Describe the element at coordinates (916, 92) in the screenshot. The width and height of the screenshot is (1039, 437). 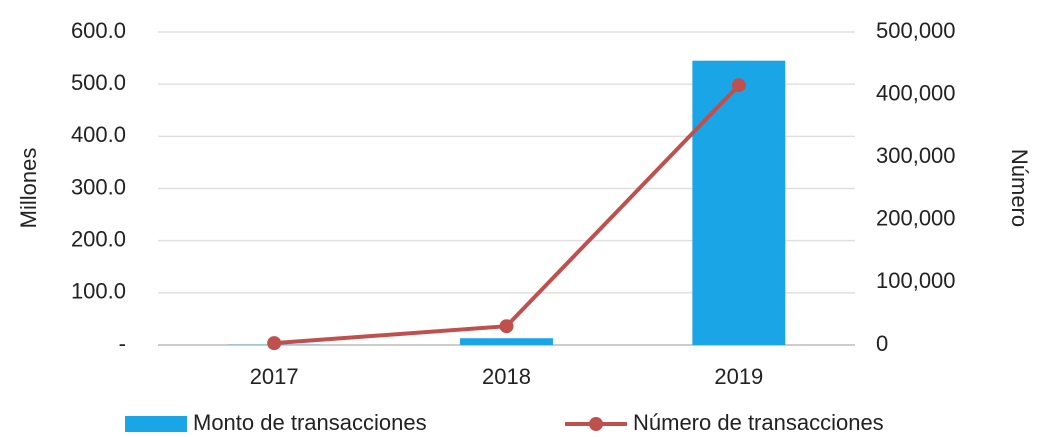
I see `y2-tick-label: 400,000` at that location.